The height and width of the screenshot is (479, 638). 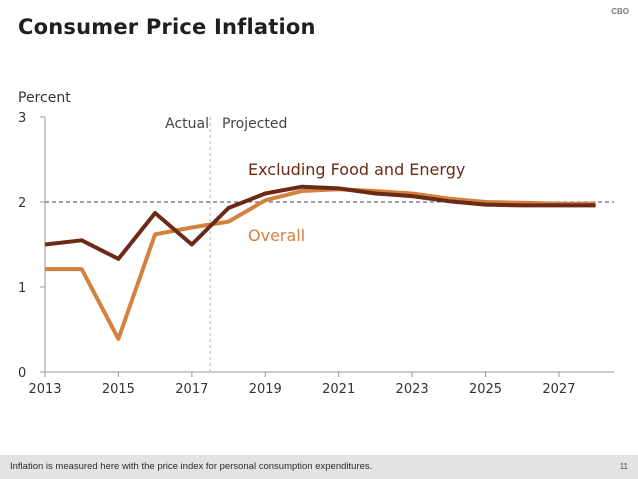 I want to click on x-tick-label: 2017, so click(x=191, y=389).